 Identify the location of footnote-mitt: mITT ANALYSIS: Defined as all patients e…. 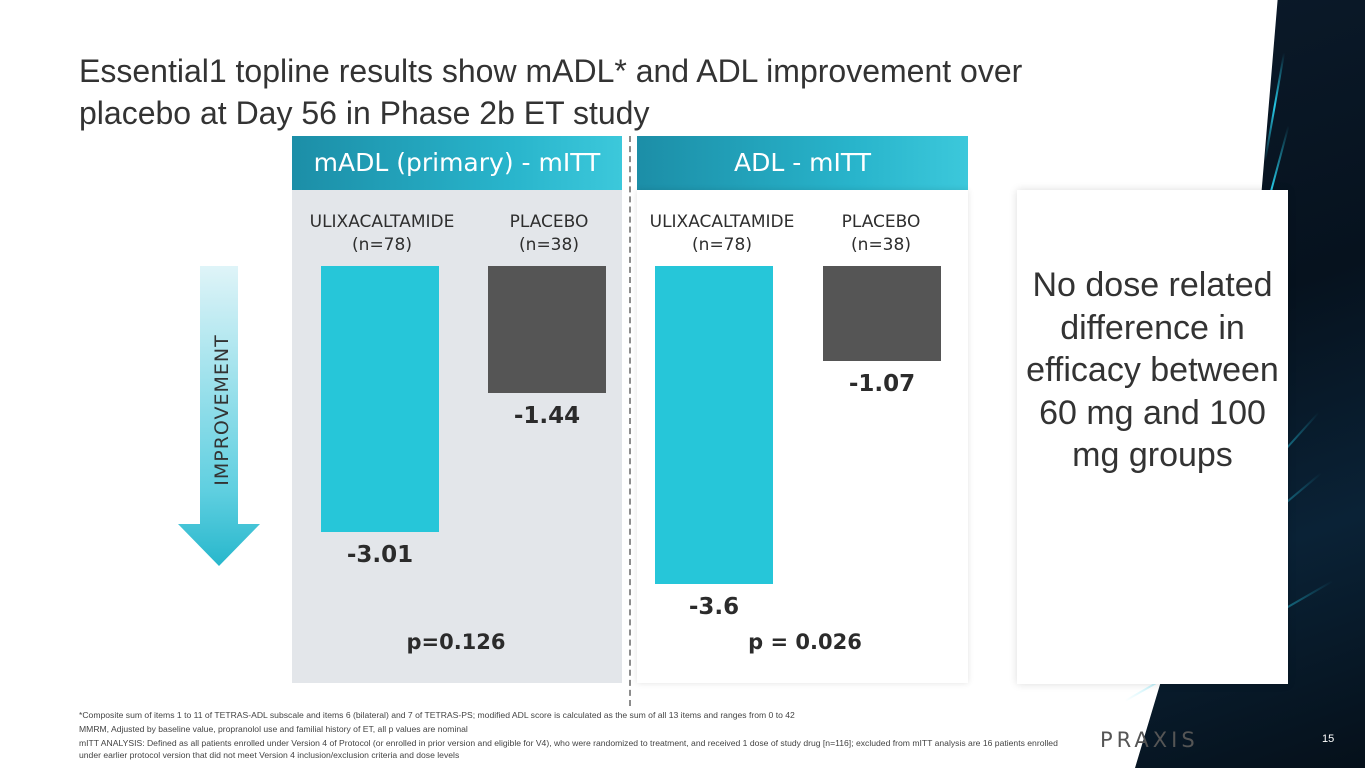
(568, 749).